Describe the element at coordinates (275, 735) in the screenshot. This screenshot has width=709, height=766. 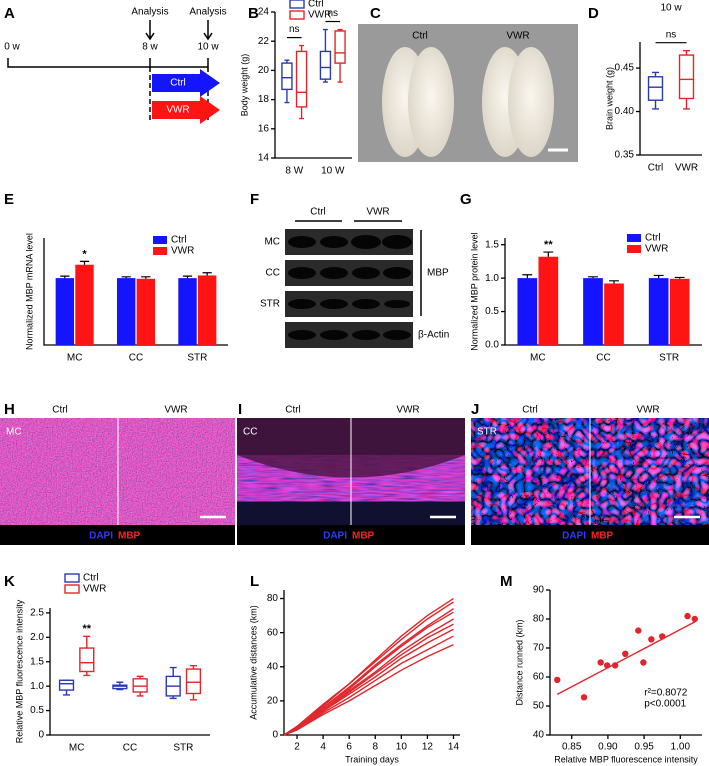
I see `y-tick-label: 0` at that location.